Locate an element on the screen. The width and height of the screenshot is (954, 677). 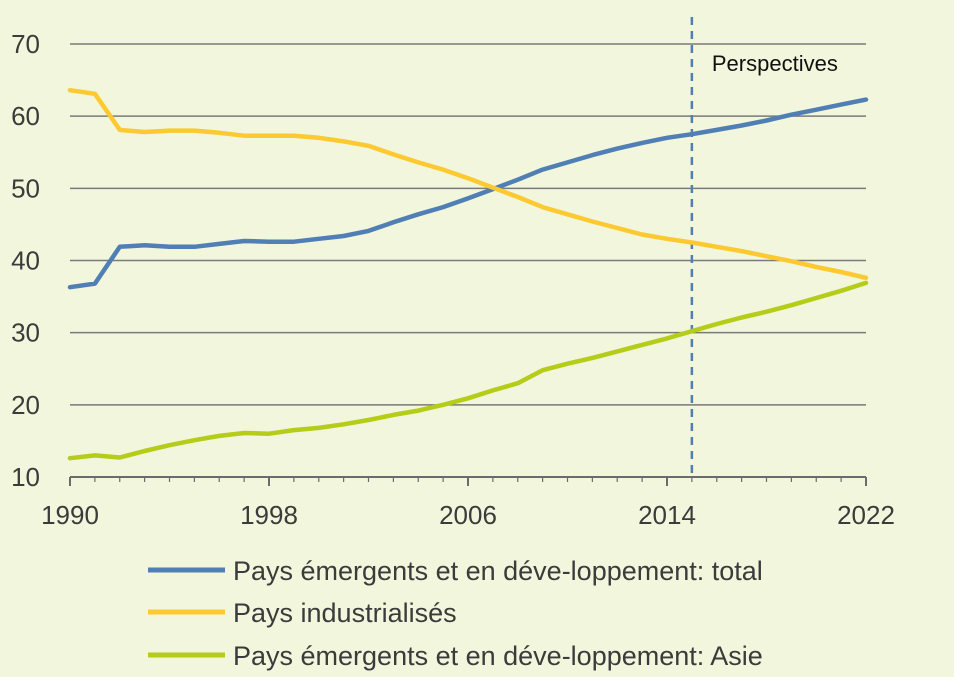
y-tick-label: 40 is located at coordinates (25, 261).